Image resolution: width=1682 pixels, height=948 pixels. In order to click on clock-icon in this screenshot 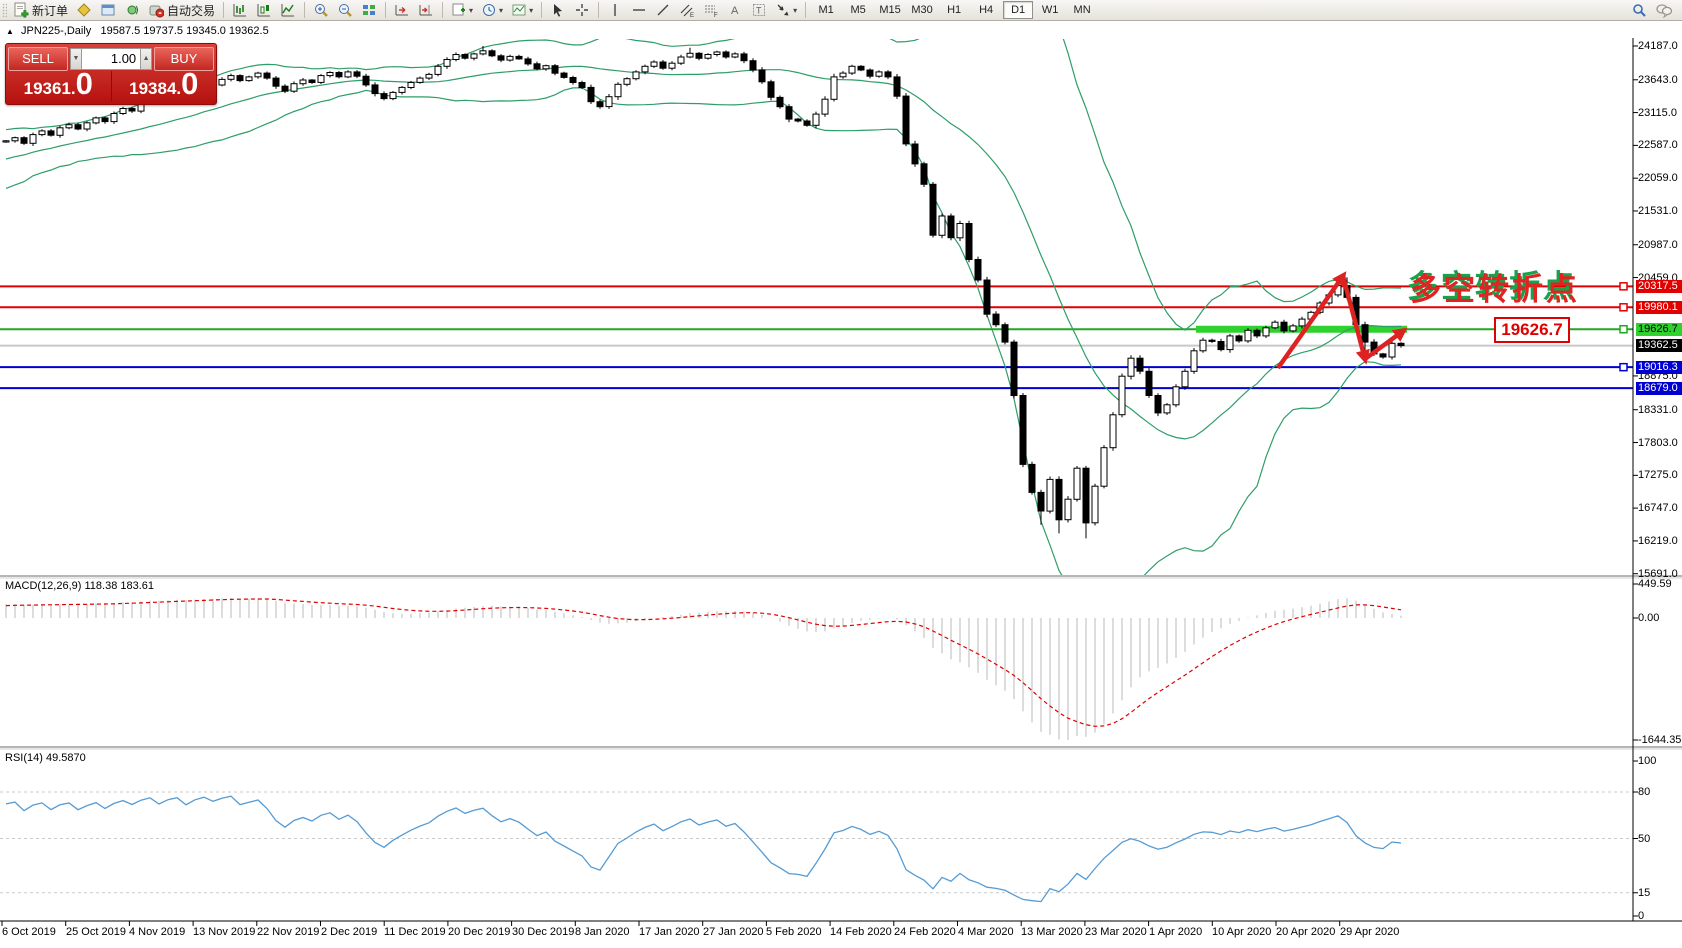, I will do `click(489, 10)`.